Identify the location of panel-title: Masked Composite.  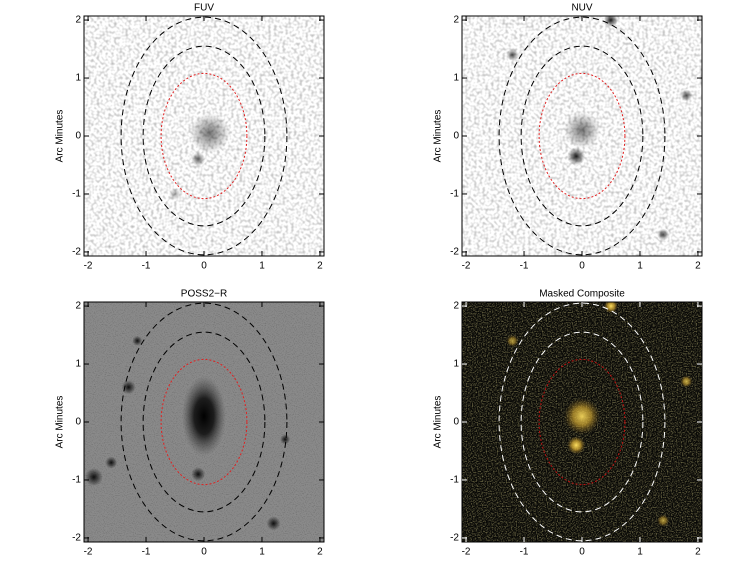
(582, 294).